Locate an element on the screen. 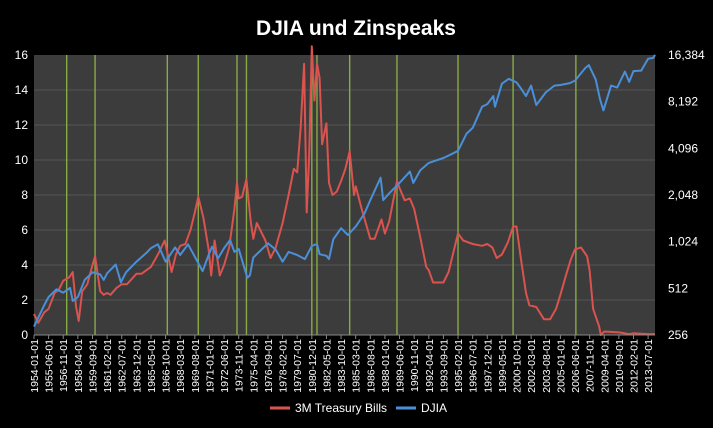 The width and height of the screenshot is (713, 428). x-tick-label: 1959-09-01 is located at coordinates (93, 366).